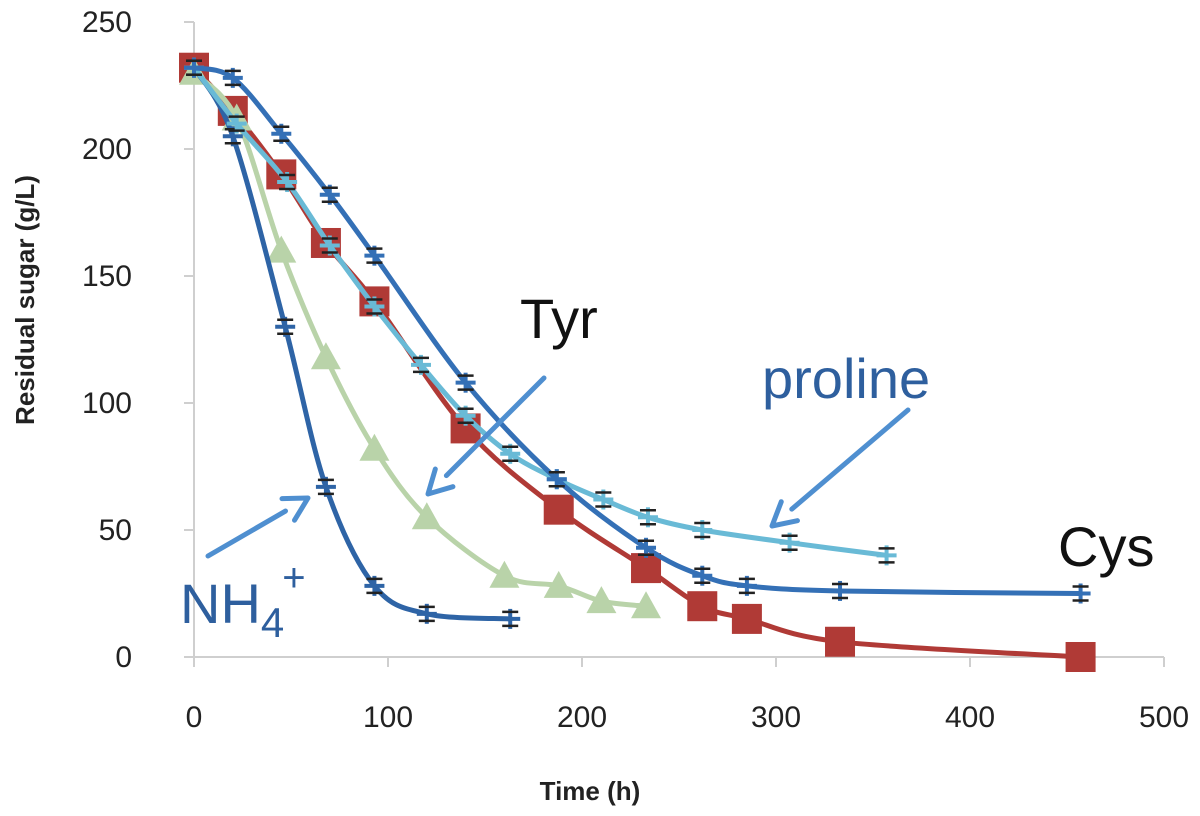 This screenshot has width=1200, height=816. What do you see at coordinates (590, 791) in the screenshot?
I see `x-axis-title: Time (h)` at bounding box center [590, 791].